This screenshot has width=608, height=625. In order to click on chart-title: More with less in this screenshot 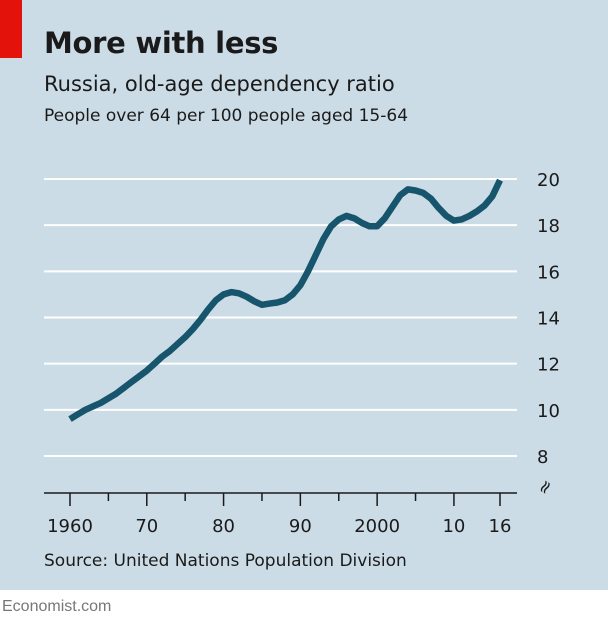, I will do `click(161, 43)`.